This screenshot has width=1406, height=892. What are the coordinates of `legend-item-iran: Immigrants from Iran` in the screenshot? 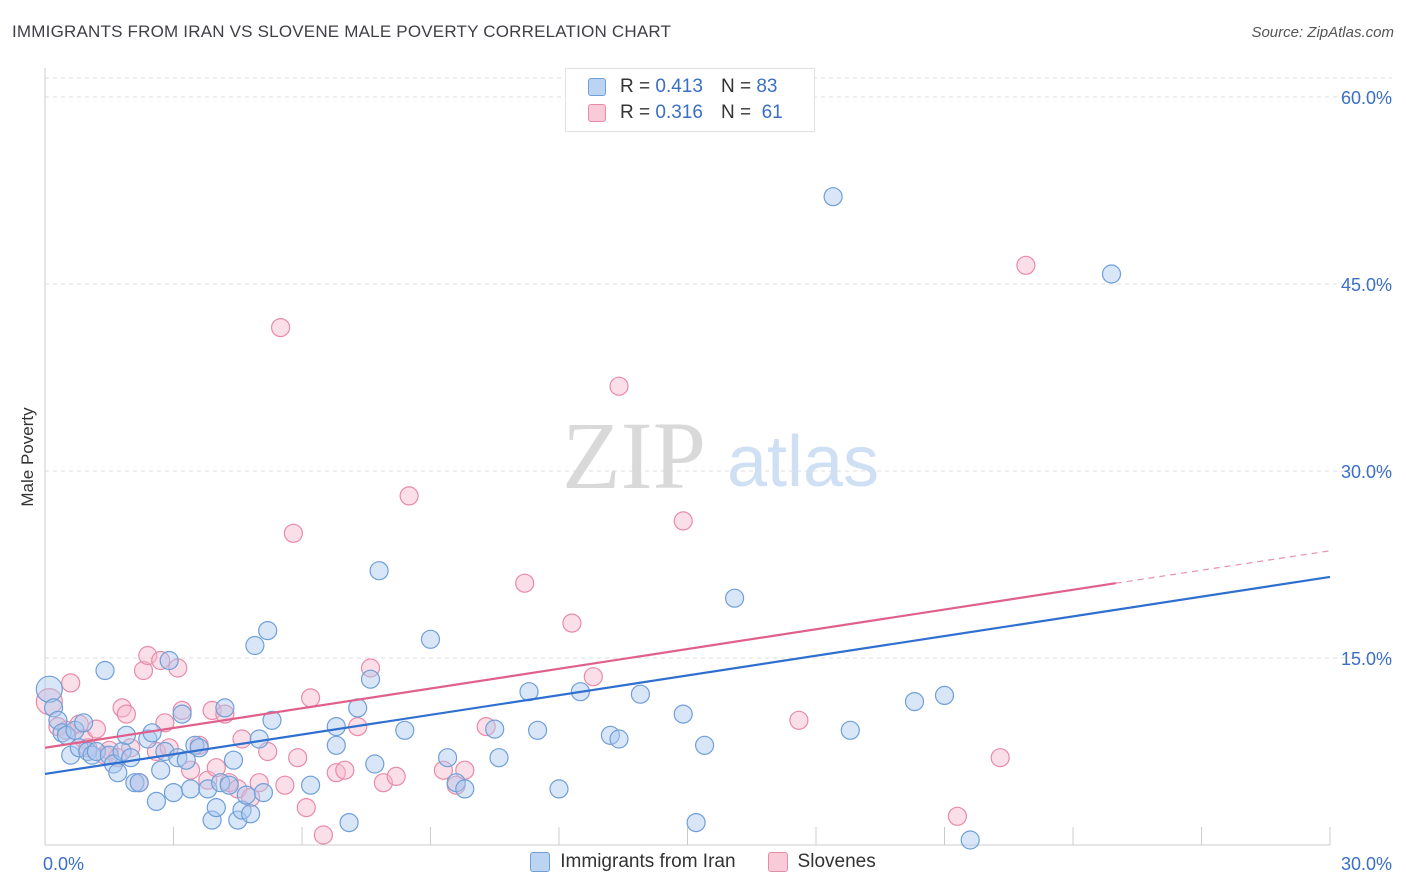 It's located at (633, 862).